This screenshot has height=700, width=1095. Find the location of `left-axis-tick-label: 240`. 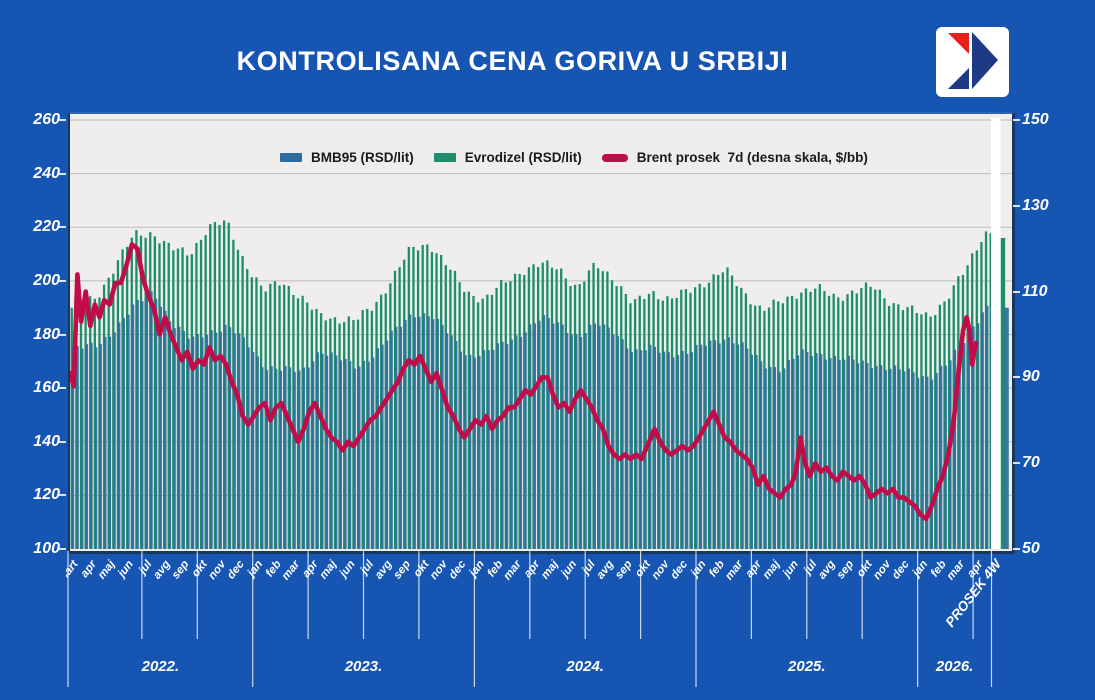

left-axis-tick-label: 240 is located at coordinates (46, 173).